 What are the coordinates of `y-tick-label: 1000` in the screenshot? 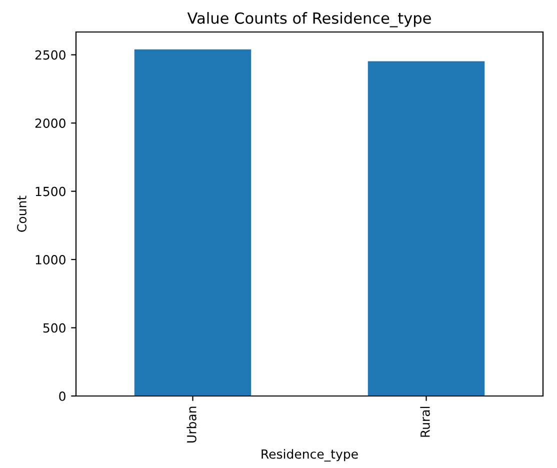 It's located at (51, 259).